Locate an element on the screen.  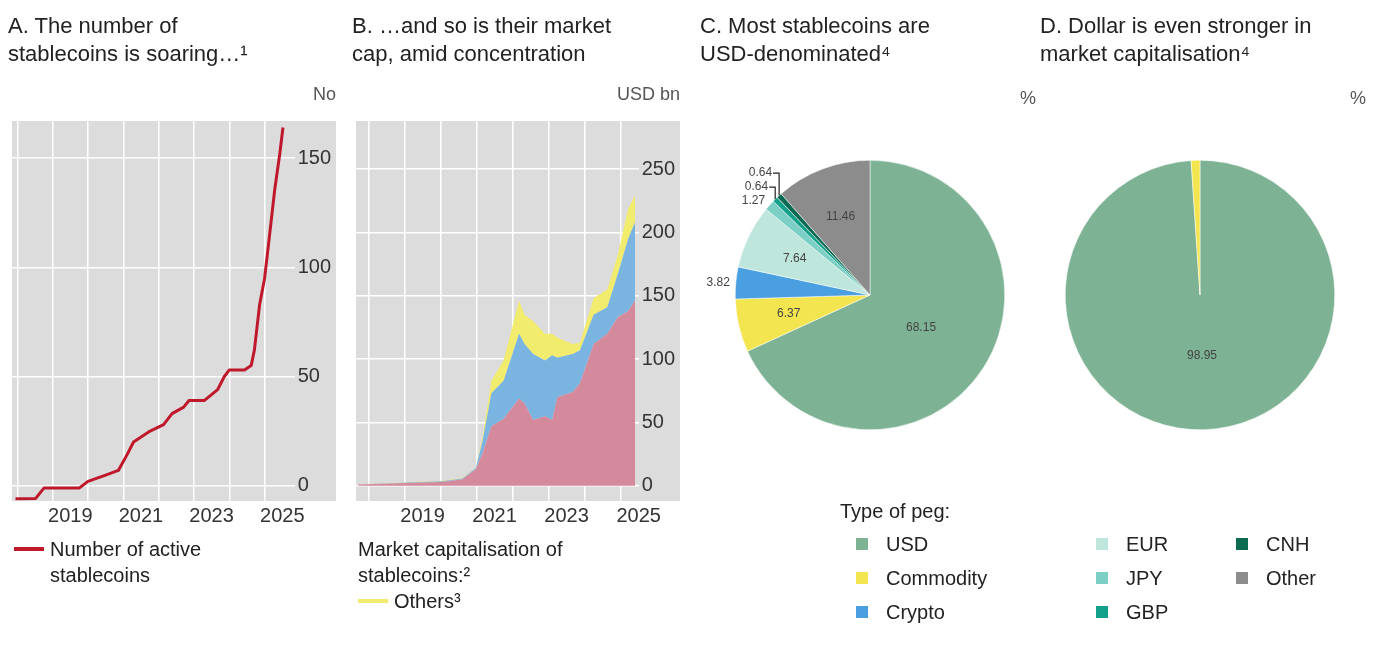
data-label: 11.46 is located at coordinates (840, 216).